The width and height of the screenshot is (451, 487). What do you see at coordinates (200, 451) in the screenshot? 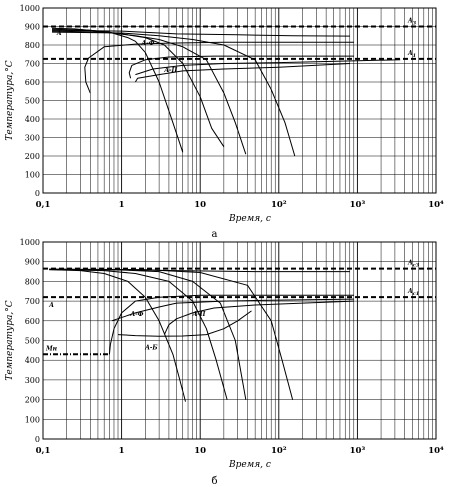
I see `chart2-x-tick-label: 10` at bounding box center [200, 451].